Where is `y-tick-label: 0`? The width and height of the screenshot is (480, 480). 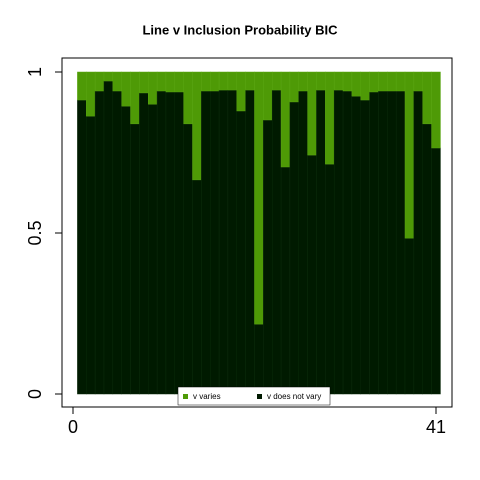
y-tick-label: 0 is located at coordinates (35, 394).